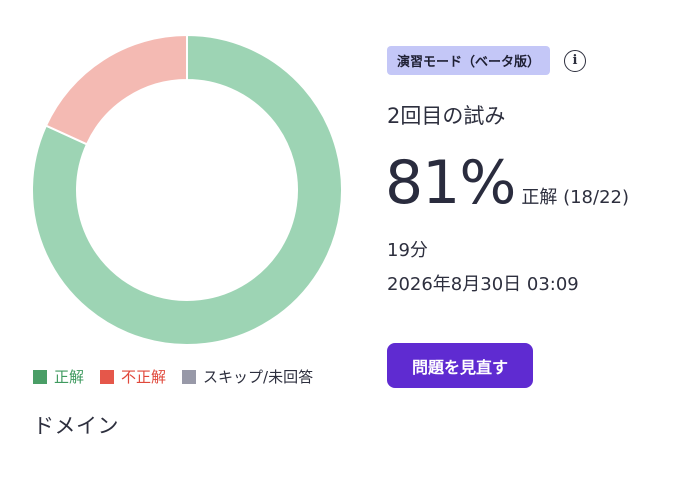 The width and height of the screenshot is (675, 478). What do you see at coordinates (76, 426) in the screenshot?
I see `domain-heading: ドメイン` at bounding box center [76, 426].